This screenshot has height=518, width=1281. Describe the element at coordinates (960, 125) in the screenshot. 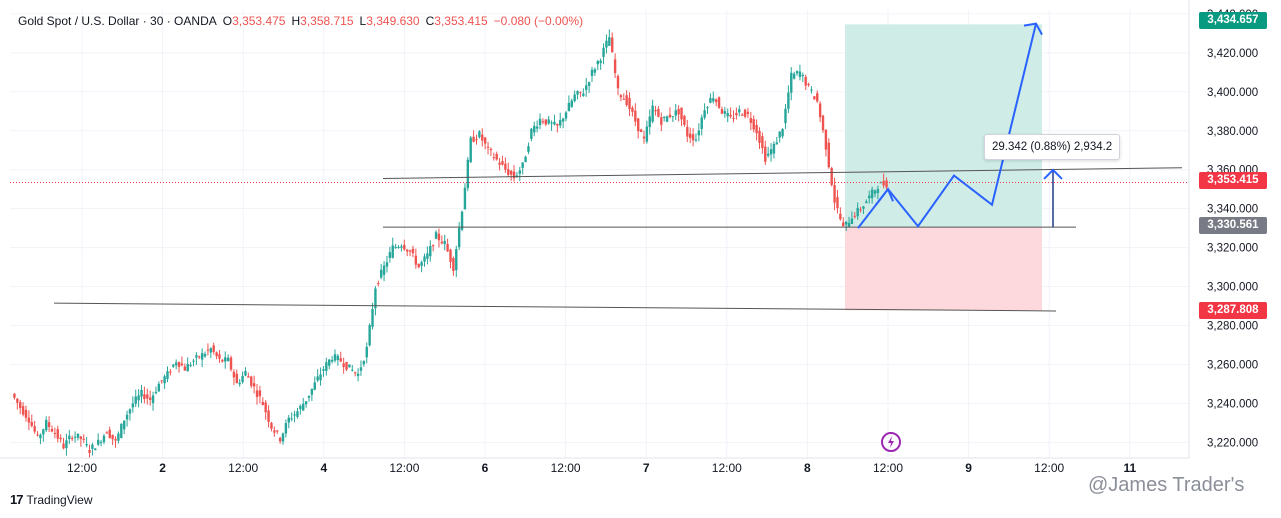

I see `projection-path` at that location.